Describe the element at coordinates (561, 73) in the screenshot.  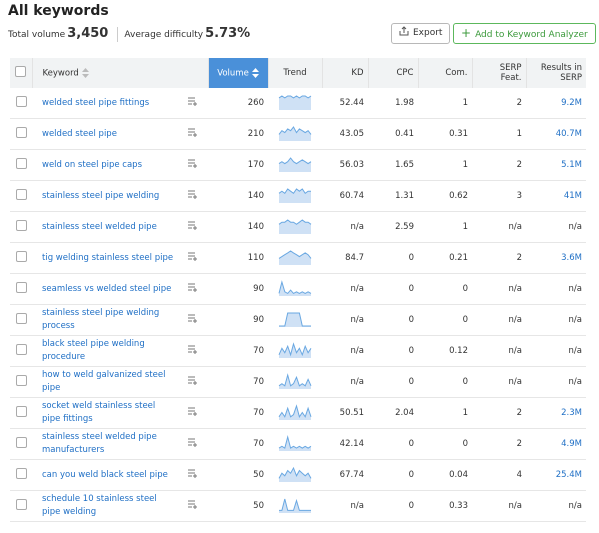
I see `column-header-label: Results in SERP` at that location.